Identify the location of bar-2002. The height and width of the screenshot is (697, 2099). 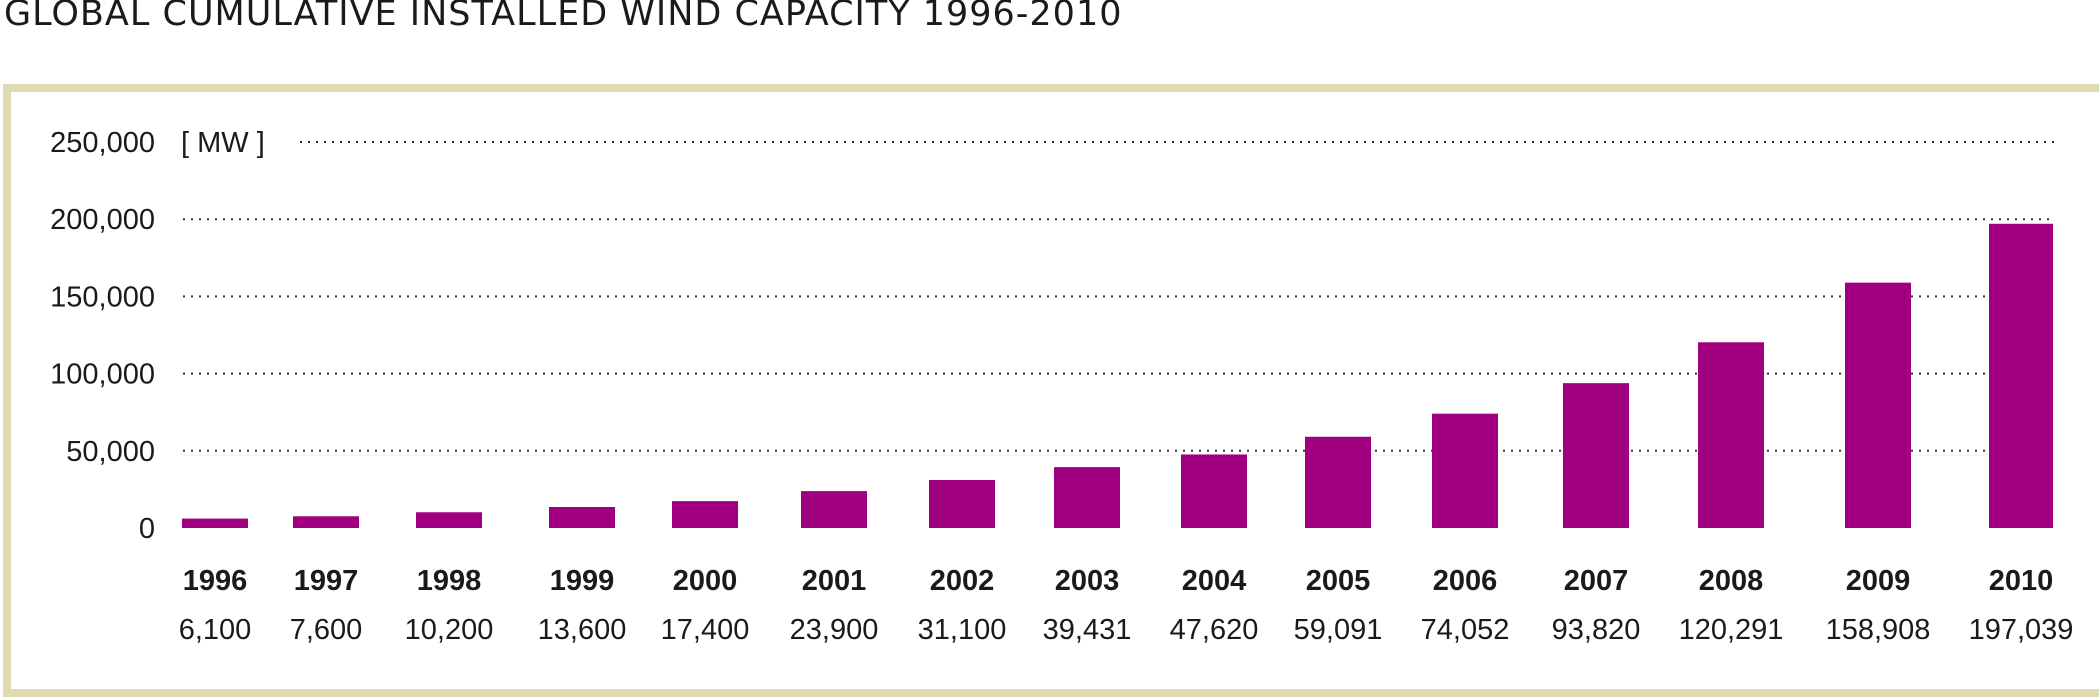
(962, 503).